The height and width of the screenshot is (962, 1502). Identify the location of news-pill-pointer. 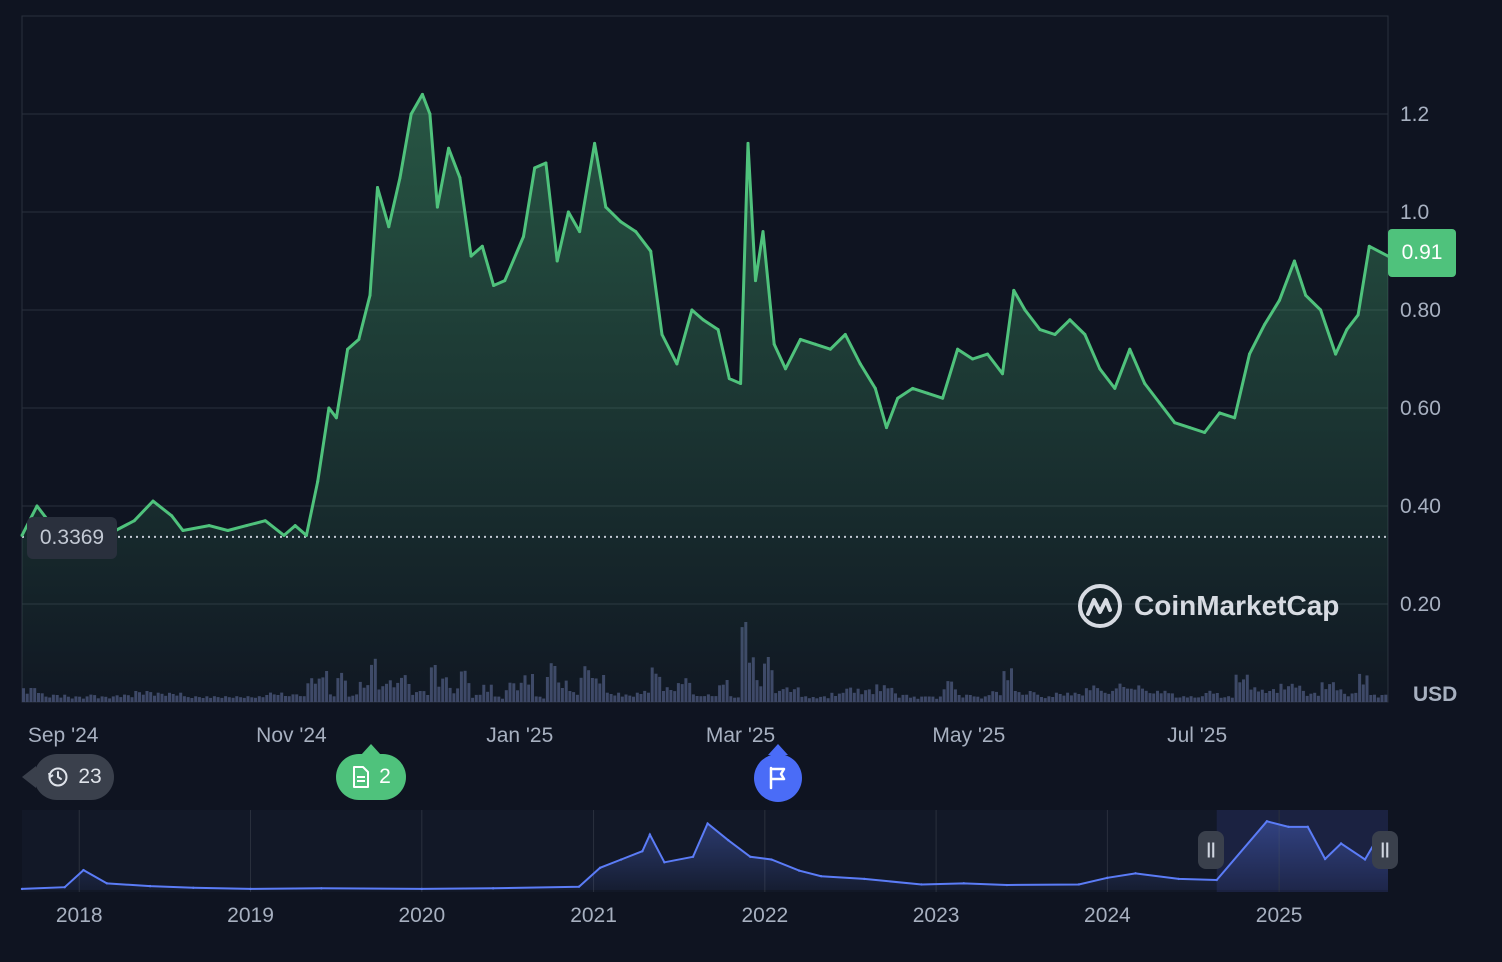
(371, 749).